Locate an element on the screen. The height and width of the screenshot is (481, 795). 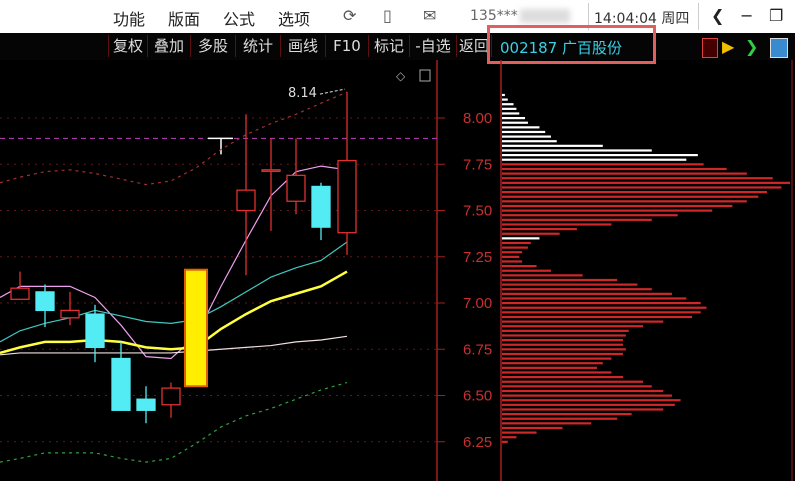
menu-layout: 版面 is located at coordinates (184, 19).